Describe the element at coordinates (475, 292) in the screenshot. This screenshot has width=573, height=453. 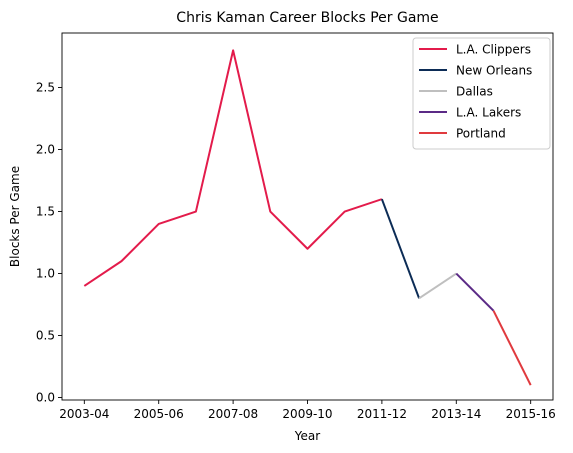
I see `series-line-l-a-lakers` at that location.